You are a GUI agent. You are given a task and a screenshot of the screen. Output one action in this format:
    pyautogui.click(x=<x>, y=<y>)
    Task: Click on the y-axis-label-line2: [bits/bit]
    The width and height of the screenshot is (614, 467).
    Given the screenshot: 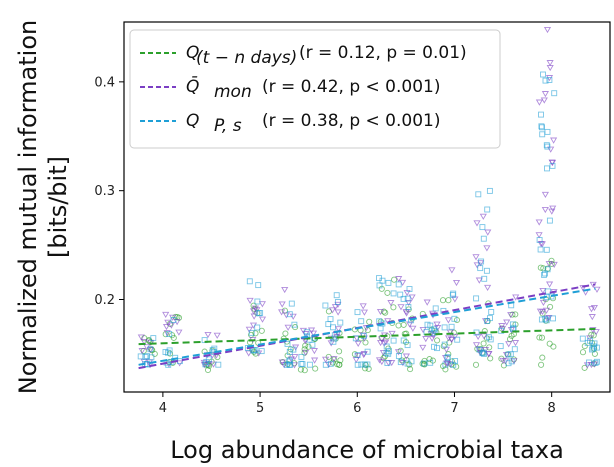 What is the action you would take?
    pyautogui.click(x=58, y=207)
    